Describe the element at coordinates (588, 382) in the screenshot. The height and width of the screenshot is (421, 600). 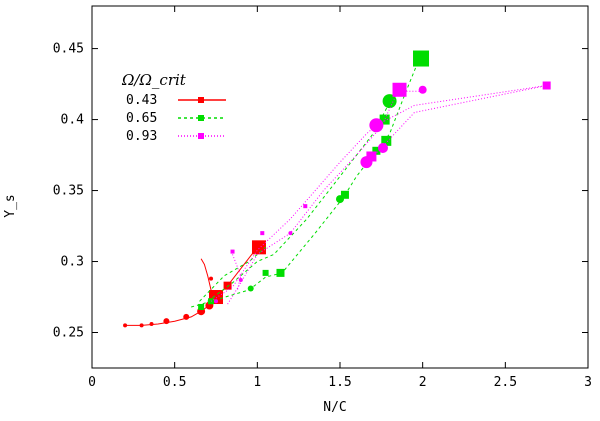
I see `x-tick-label: 3` at that location.